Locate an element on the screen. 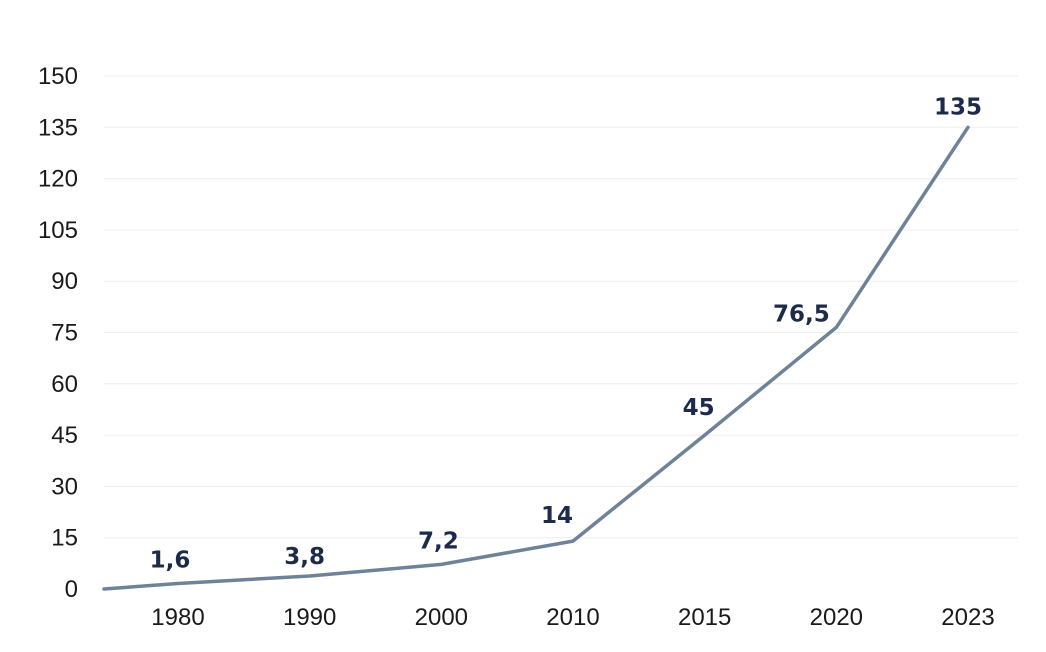  x-tick-label-2023: 2023 is located at coordinates (967, 617).